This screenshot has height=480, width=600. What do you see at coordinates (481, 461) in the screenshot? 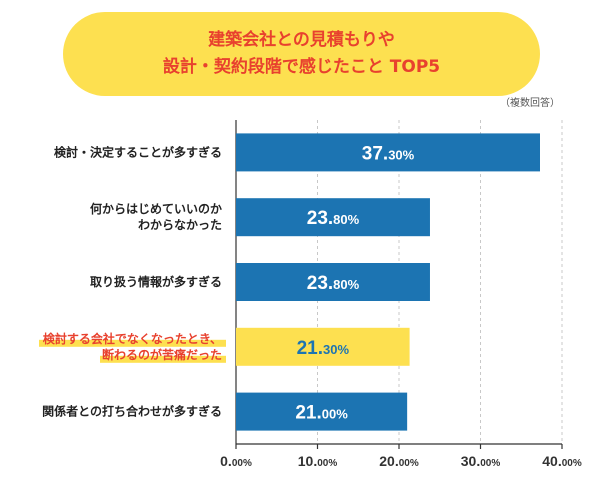
I see `x-tick-label: 30.00%` at bounding box center [481, 461].